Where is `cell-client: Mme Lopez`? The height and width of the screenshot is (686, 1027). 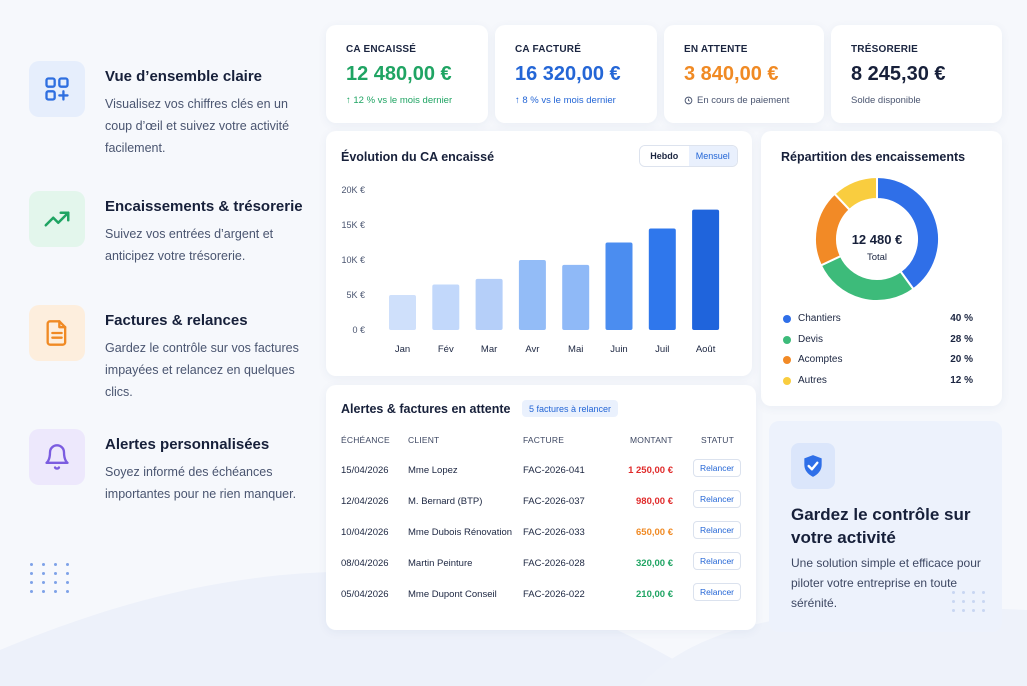
cell-client: Mme Lopez is located at coordinates (433, 470).